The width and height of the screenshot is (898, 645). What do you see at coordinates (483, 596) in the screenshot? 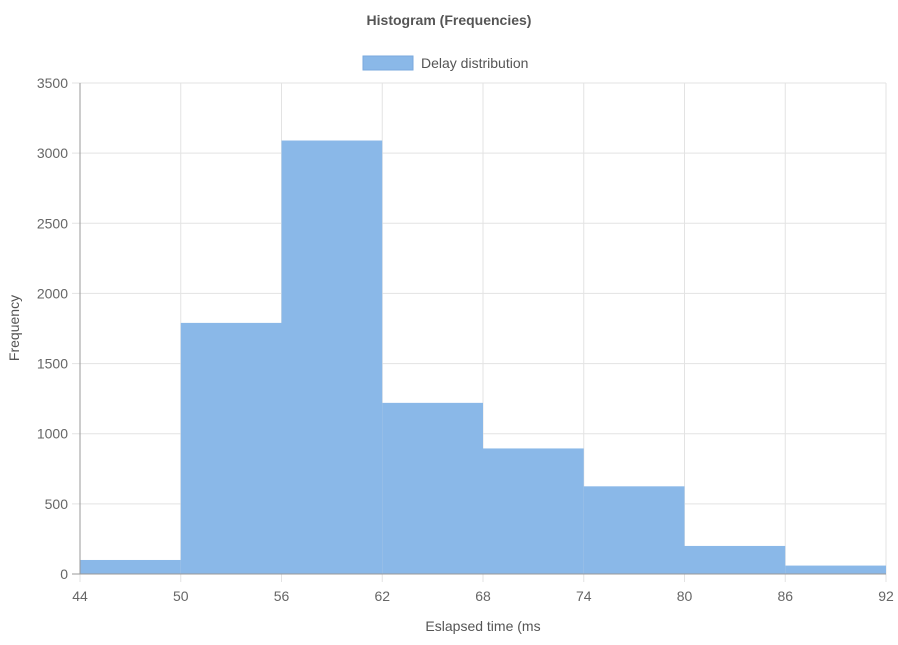
I see `x-tick-label: 68` at bounding box center [483, 596].